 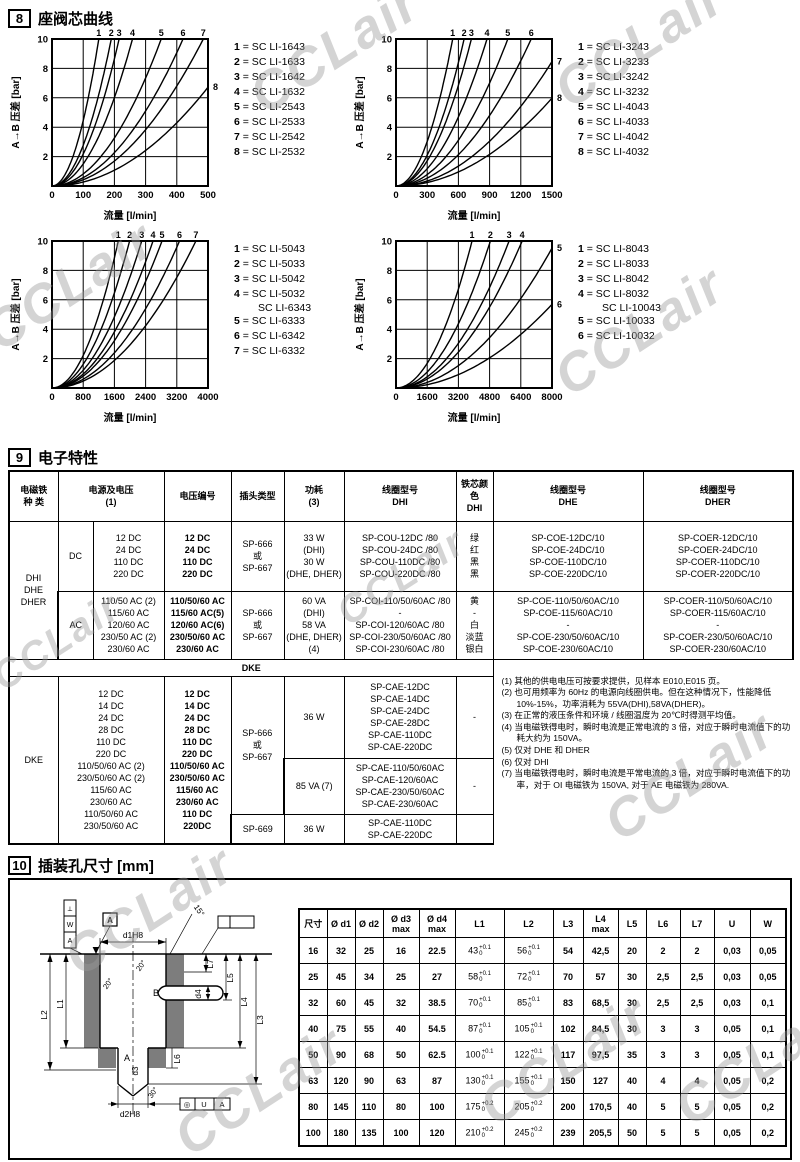 I want to click on legend-item: 2 = SC LI-5033, so click(x=269, y=264).